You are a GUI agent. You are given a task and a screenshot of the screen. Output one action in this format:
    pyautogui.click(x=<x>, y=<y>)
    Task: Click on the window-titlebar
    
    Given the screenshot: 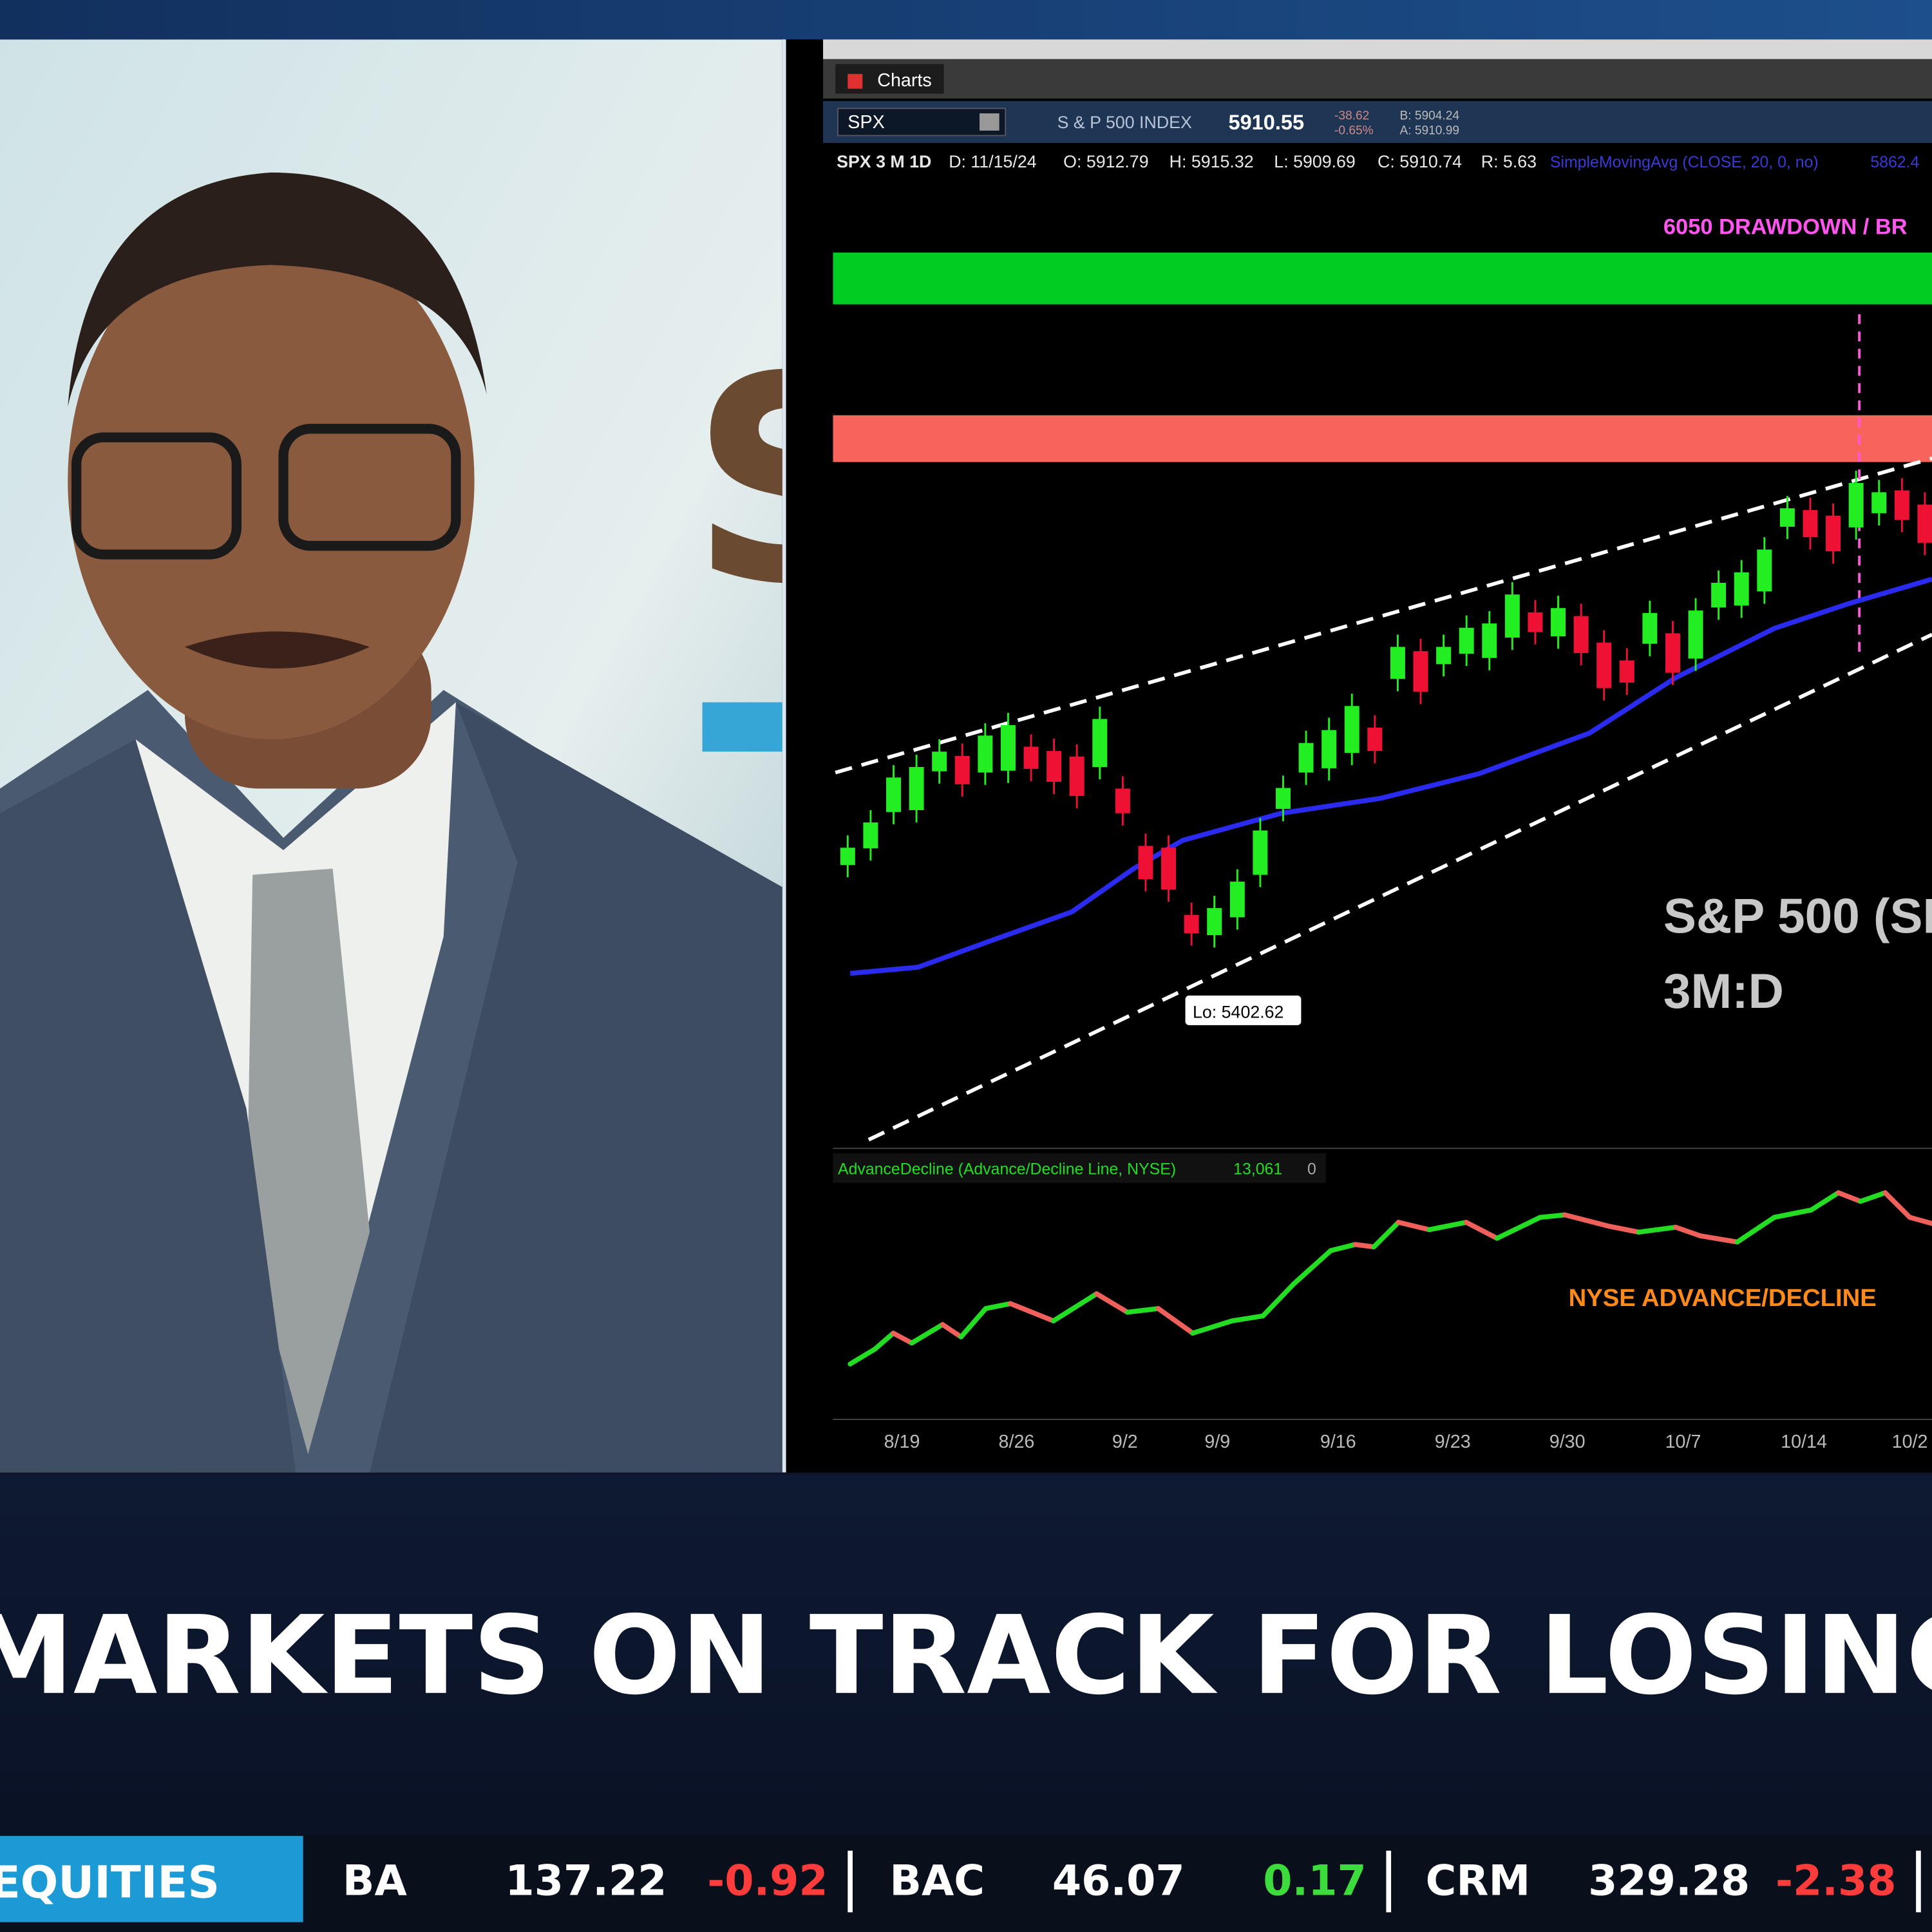 What is the action you would take?
    pyautogui.click(x=1378, y=49)
    